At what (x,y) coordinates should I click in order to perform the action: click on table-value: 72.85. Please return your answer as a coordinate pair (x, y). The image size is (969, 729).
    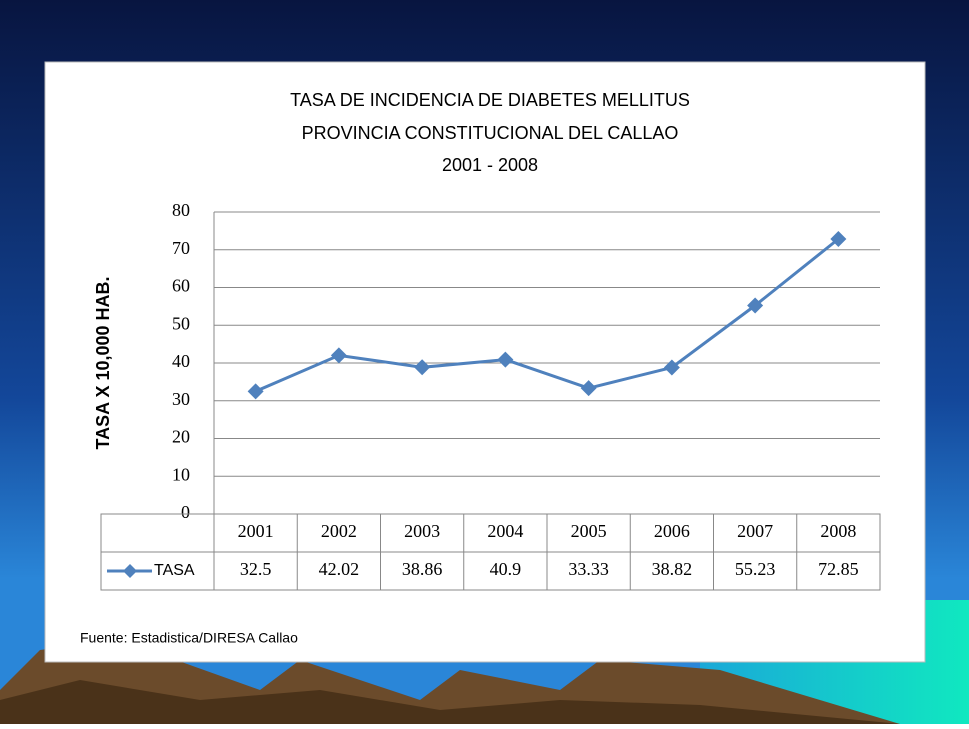
    Looking at the image, I should click on (838, 569).